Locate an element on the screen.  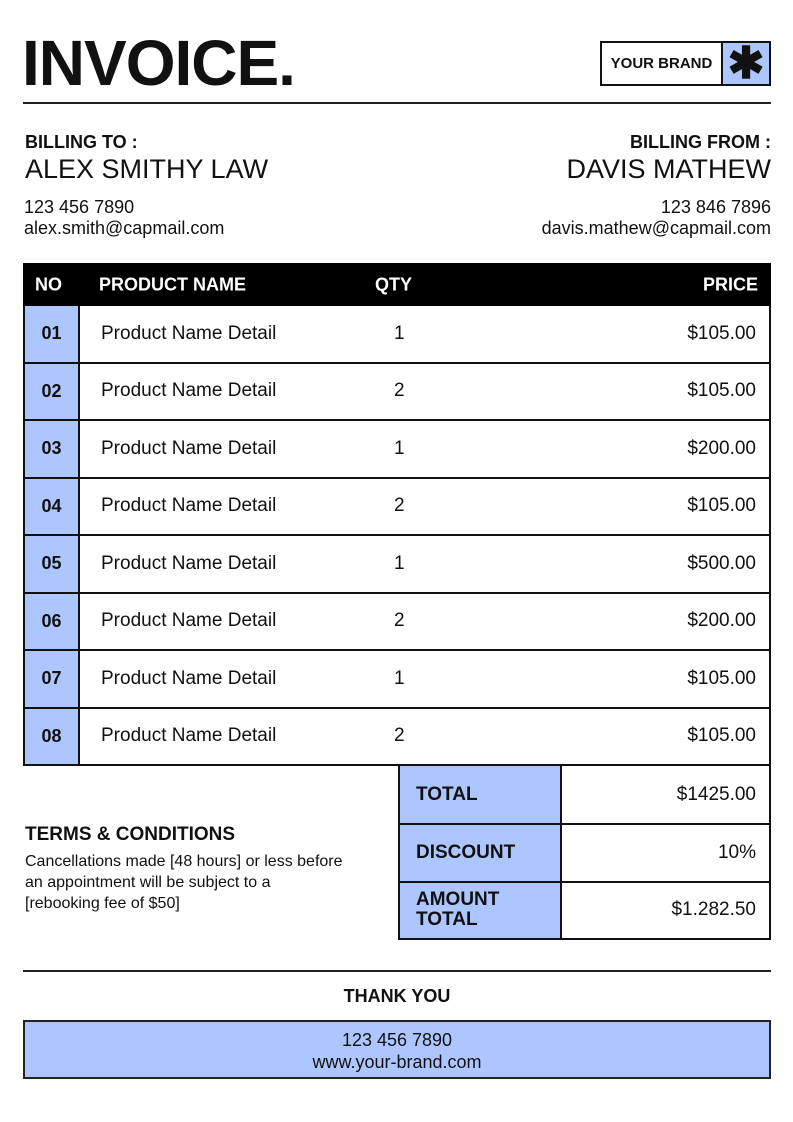
billing-from-email: davis.mathew@capmail.com is located at coordinates (656, 228).